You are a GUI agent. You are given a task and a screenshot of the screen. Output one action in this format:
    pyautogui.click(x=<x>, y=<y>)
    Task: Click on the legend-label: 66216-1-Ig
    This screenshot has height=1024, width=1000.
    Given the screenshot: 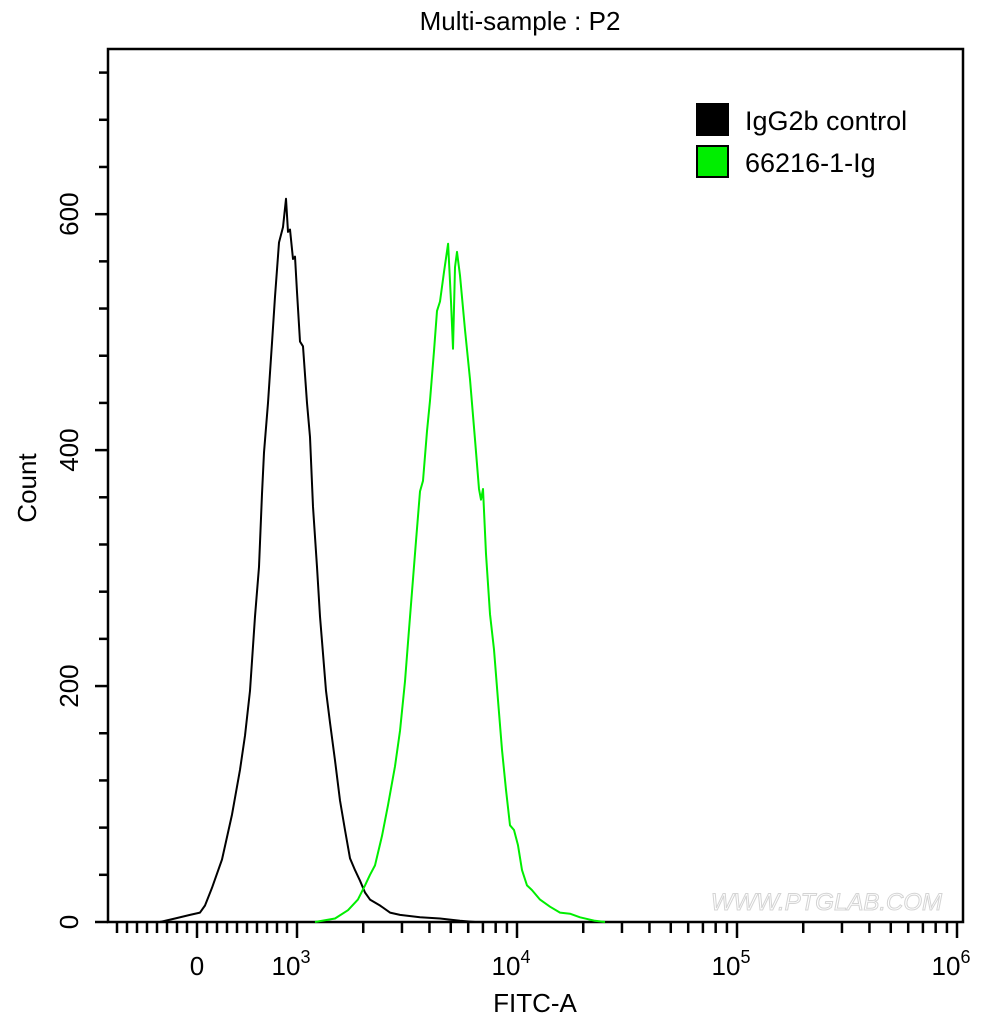 What is the action you would take?
    pyautogui.click(x=810, y=163)
    